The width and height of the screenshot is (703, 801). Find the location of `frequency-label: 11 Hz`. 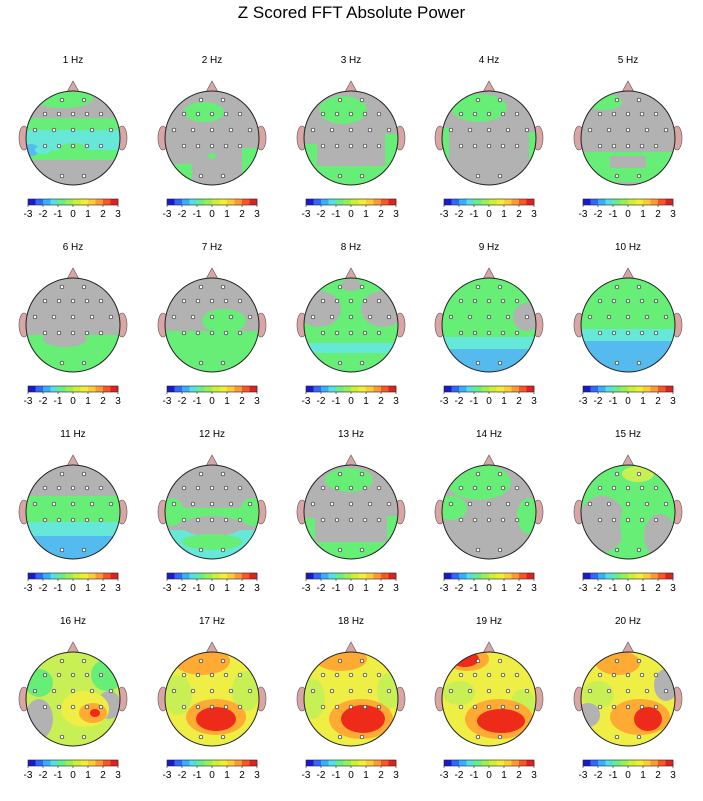

frequency-label: 11 Hz is located at coordinates (72, 434).